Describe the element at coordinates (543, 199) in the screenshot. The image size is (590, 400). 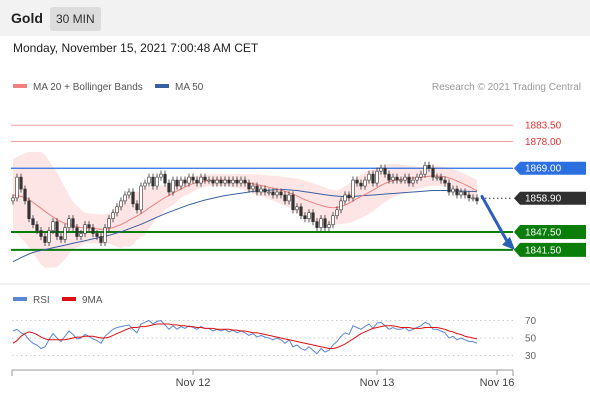
I see `last-label: 1858.90` at that location.